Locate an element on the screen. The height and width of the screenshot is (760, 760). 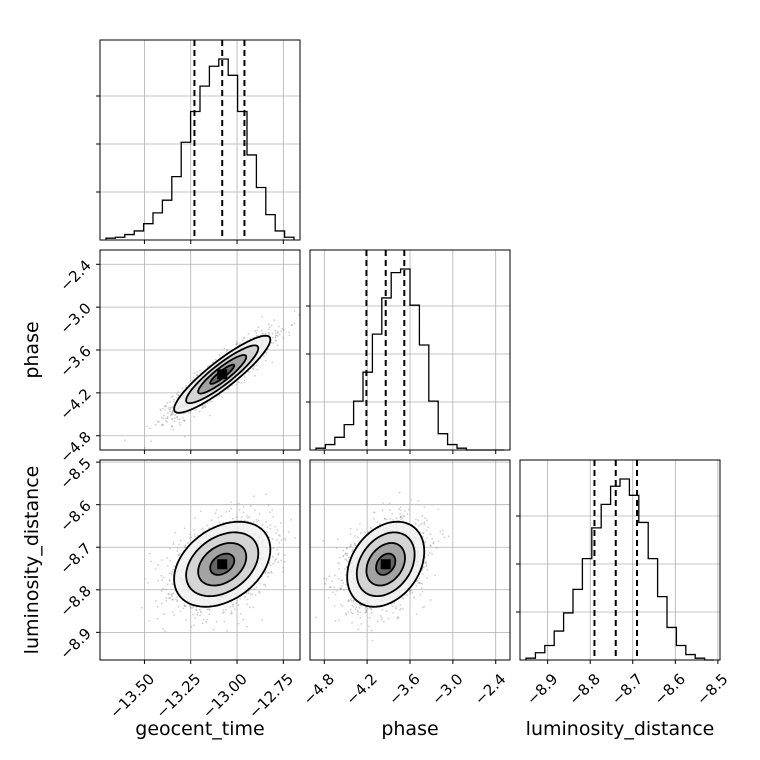
panel-frame is located at coordinates (200, 140).